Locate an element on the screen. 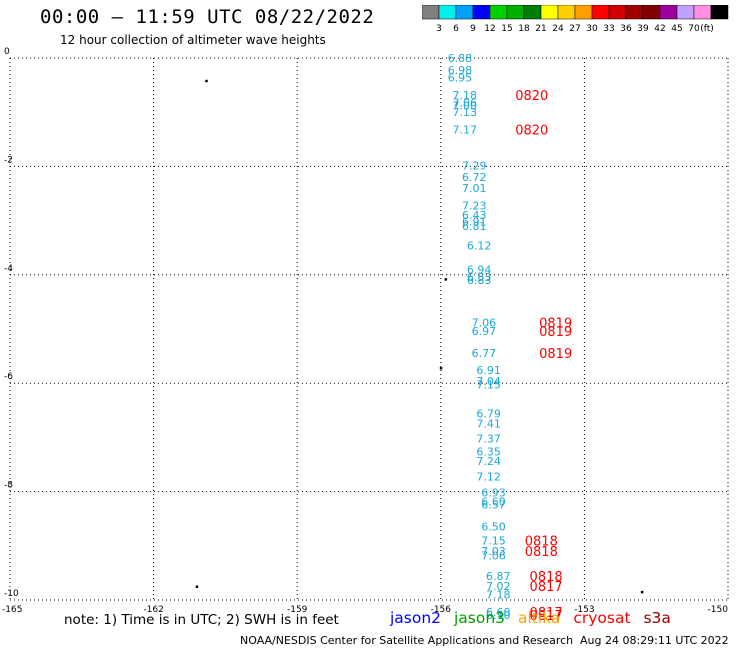 The height and width of the screenshot is (650, 740). colorbar-tick-label: 30 is located at coordinates (592, 29).